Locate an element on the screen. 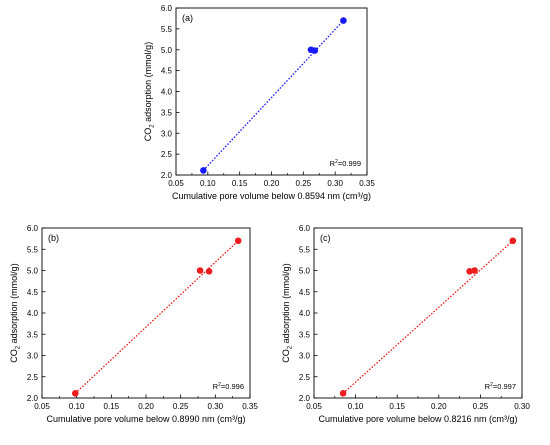  panel-label: (b) is located at coordinates (53, 238).